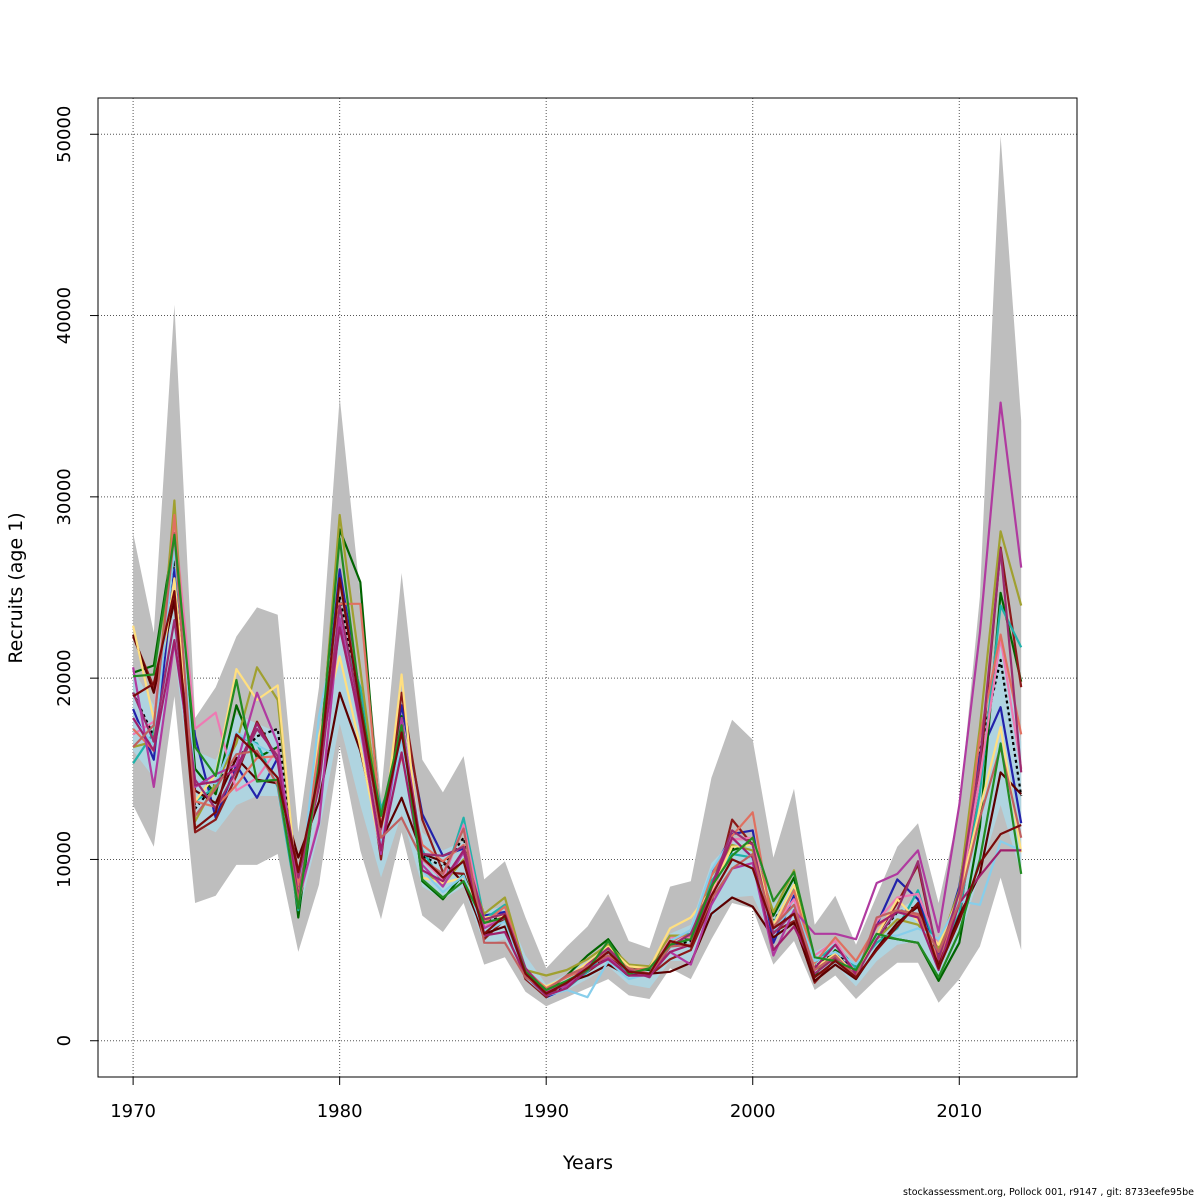  Describe the element at coordinates (76, 576) in the screenshot. I see `y-axis: 0 10000 20000 30000 40000 50000` at that location.